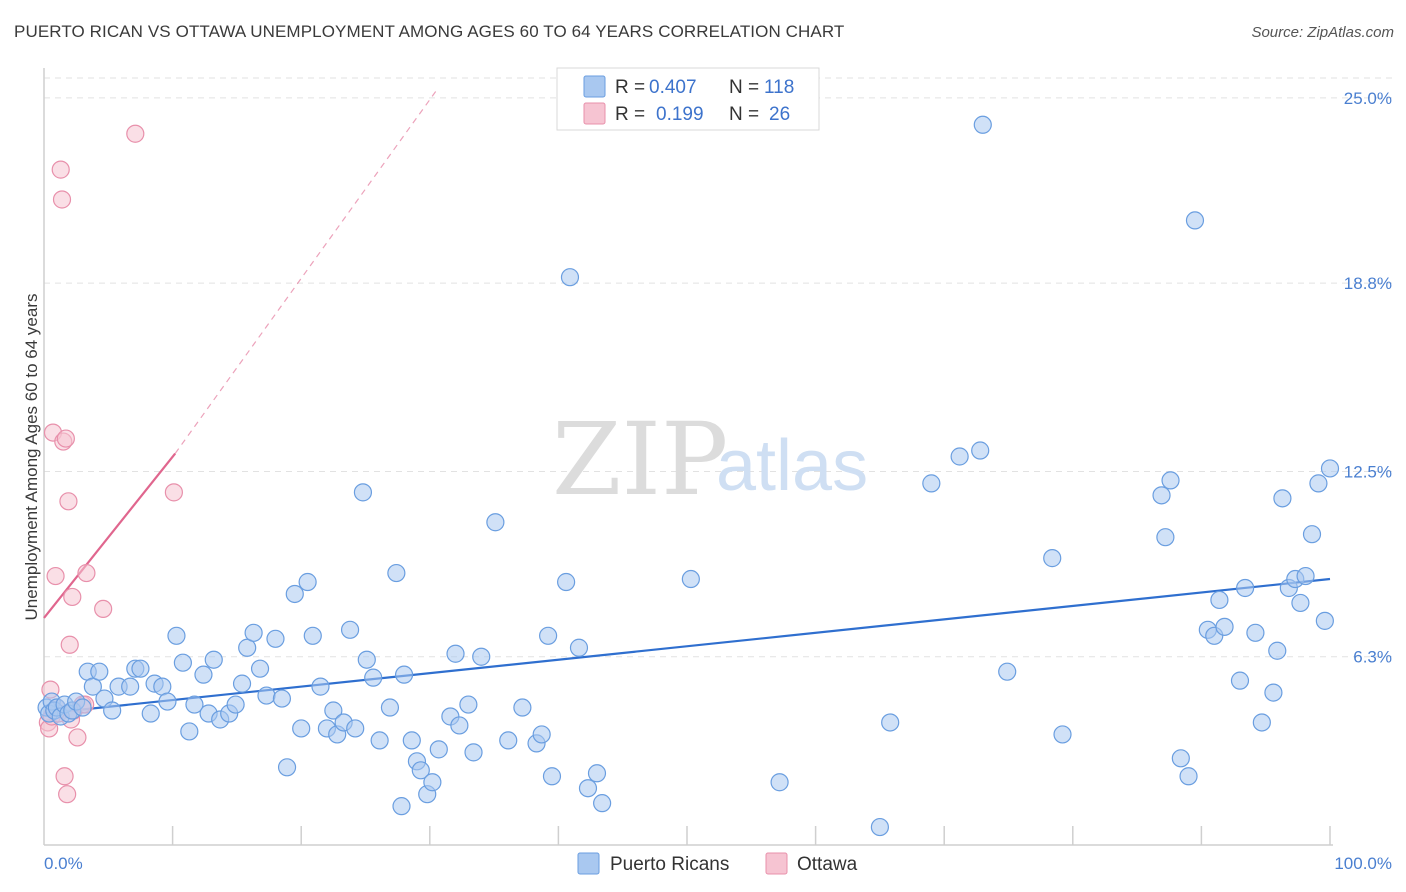  Describe the element at coordinates (680, 114) in the screenshot. I see `legend-r-value: 0.199` at that location.